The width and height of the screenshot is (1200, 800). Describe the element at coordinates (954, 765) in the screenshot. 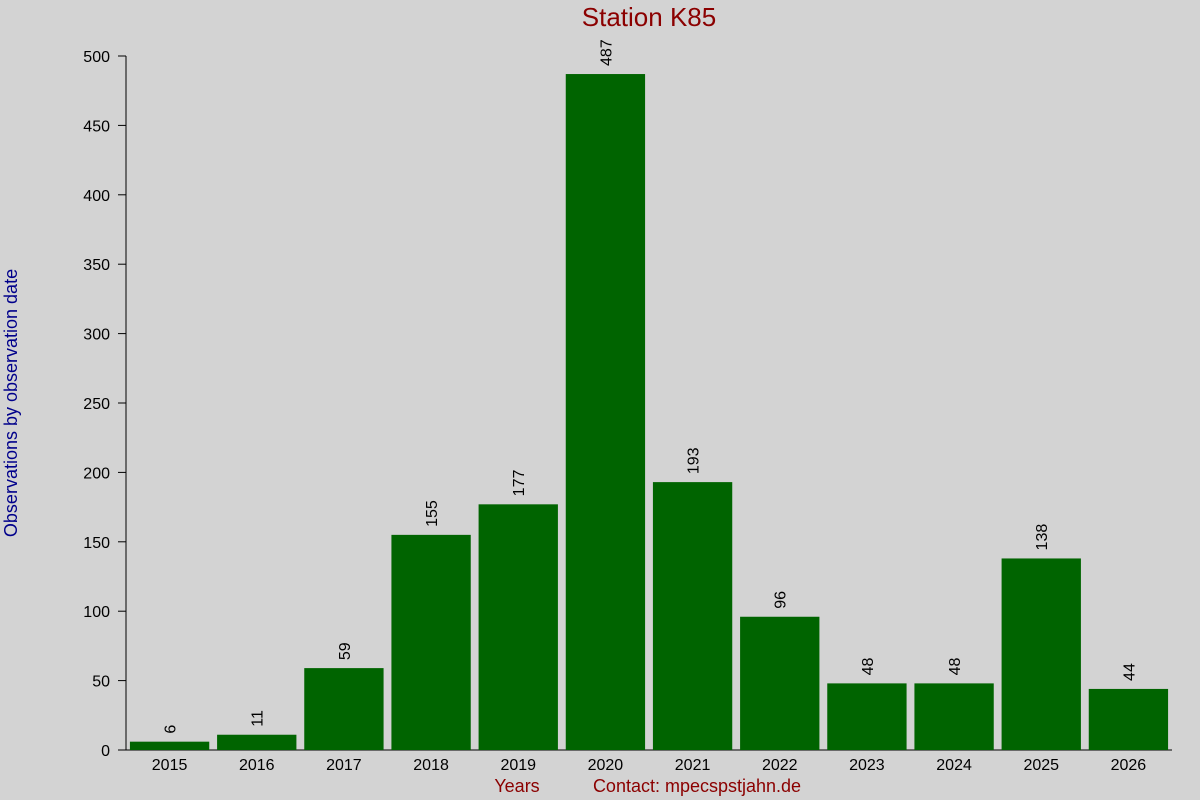

I see `x-tick-label: 2024` at that location.